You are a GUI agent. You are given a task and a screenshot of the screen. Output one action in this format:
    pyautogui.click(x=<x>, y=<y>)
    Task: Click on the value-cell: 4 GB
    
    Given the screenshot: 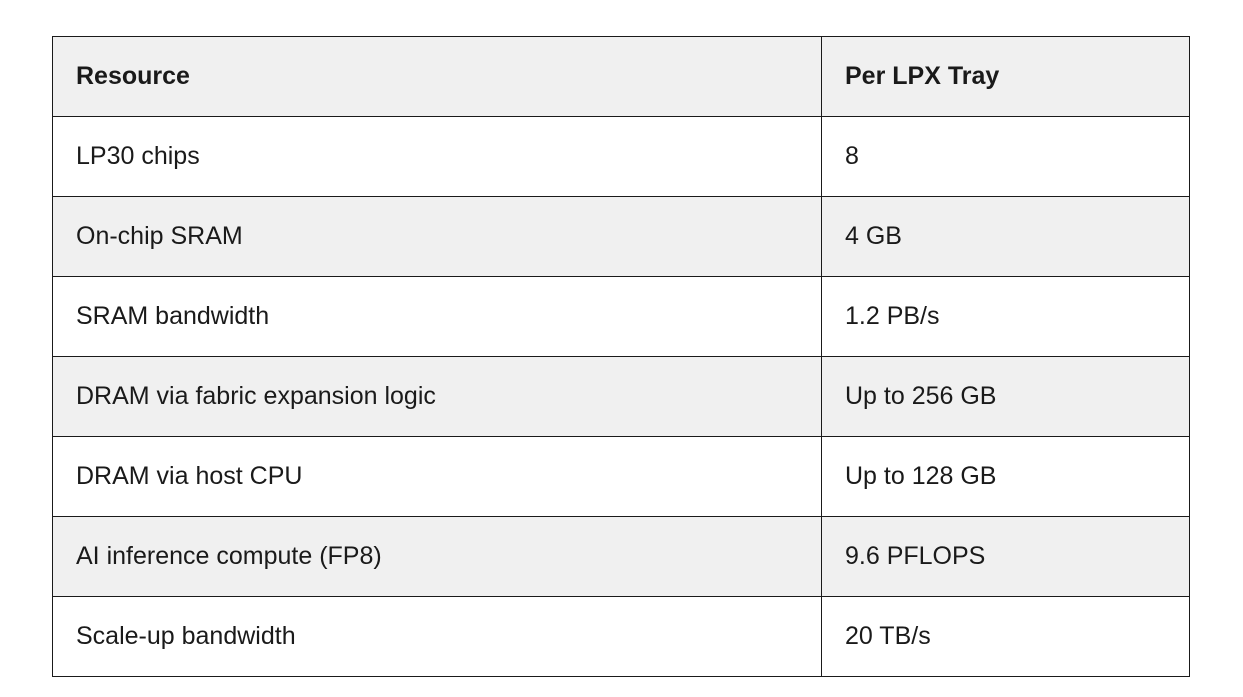 What is the action you would take?
    pyautogui.click(x=1005, y=236)
    